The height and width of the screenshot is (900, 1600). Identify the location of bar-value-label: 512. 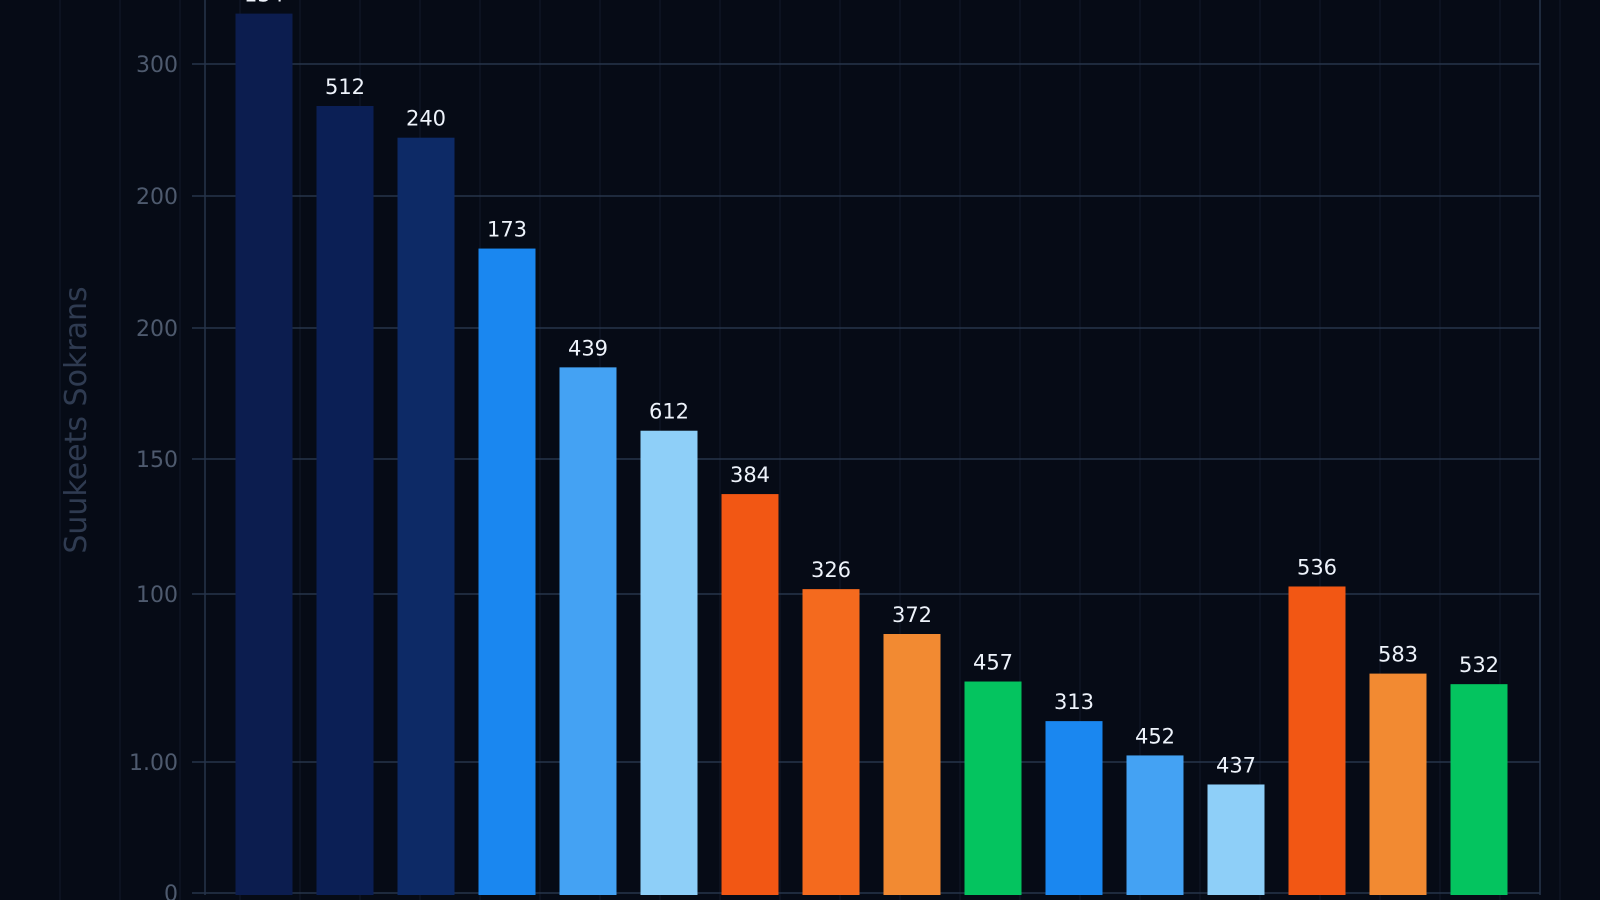
(345, 87).